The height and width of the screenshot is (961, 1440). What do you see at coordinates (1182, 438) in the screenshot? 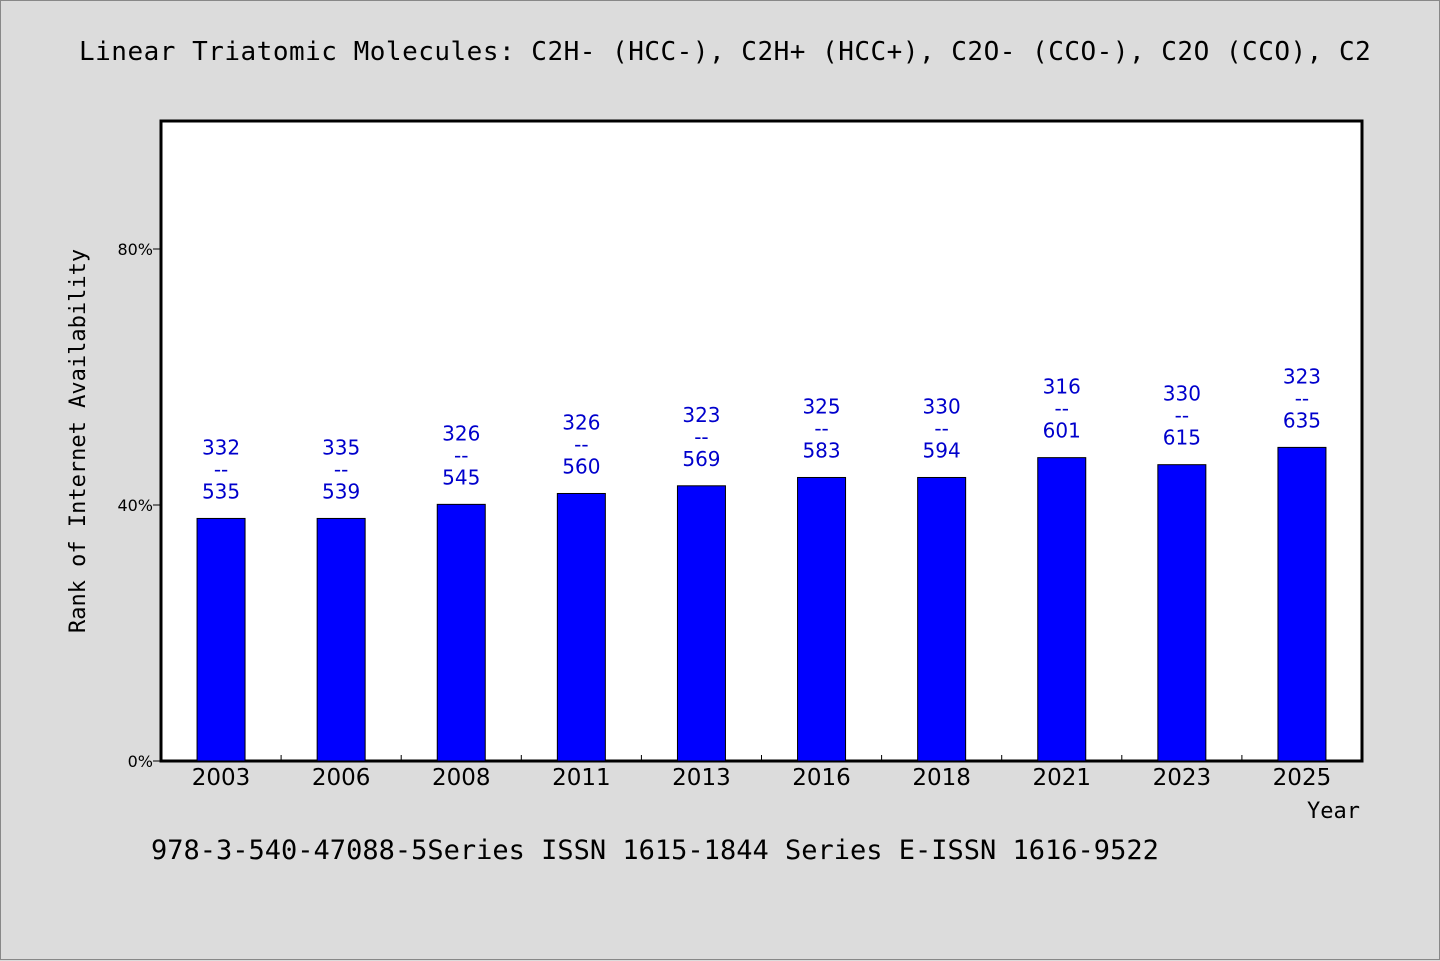
I see `data-label: 615` at bounding box center [1182, 438].